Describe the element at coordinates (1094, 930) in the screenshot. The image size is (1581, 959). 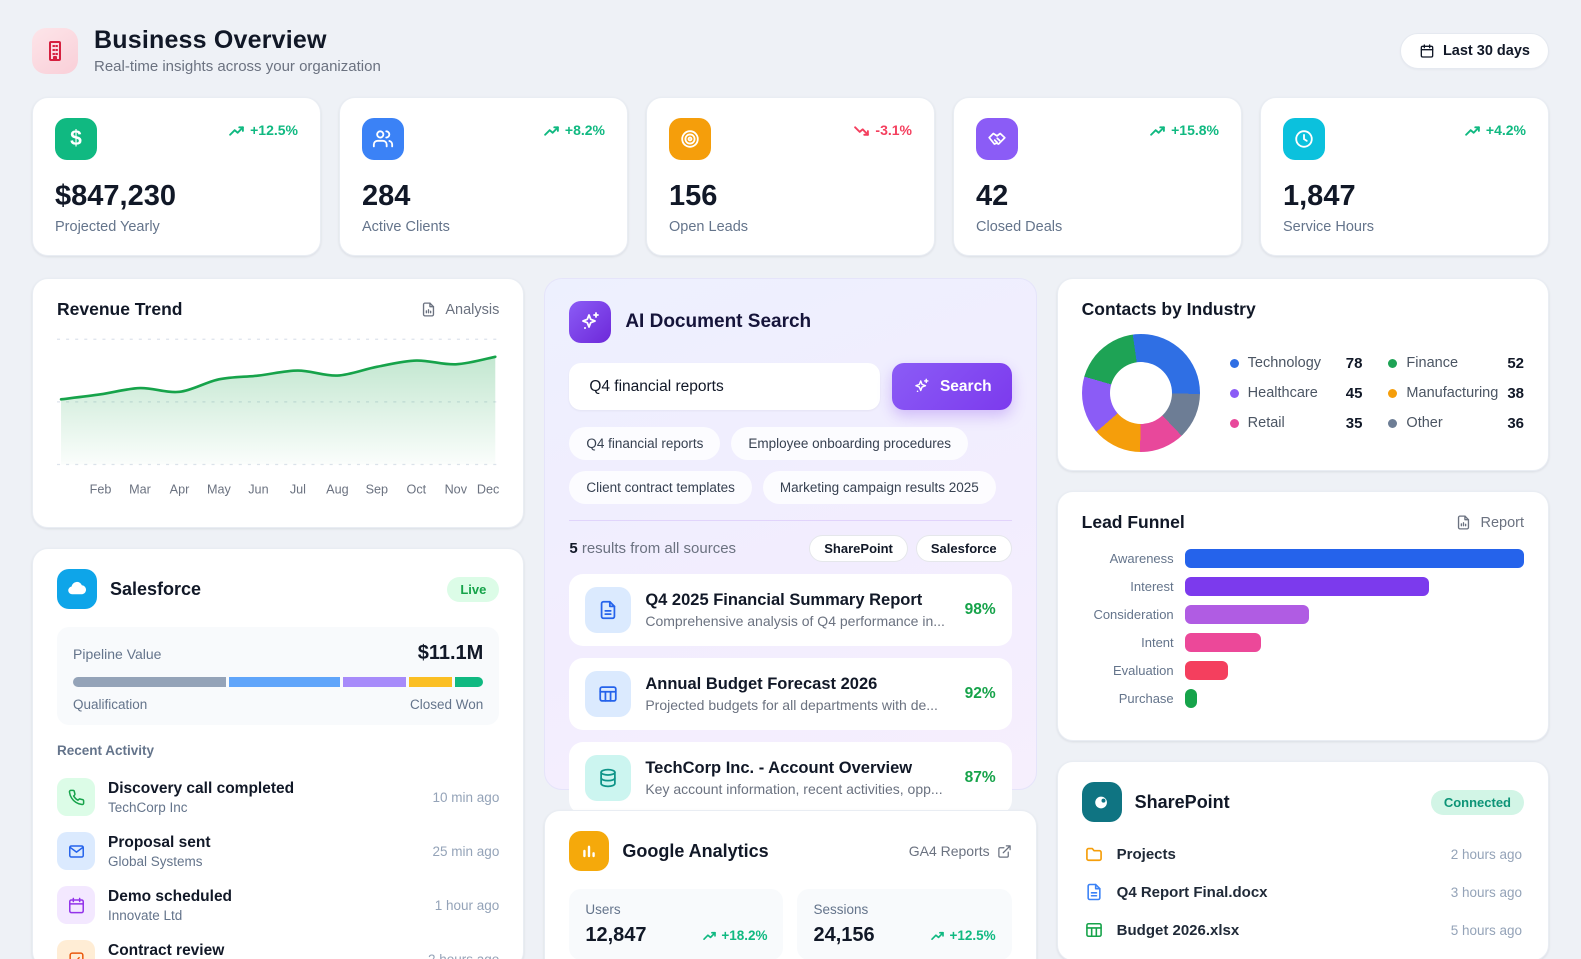
I see `table-icon` at that location.